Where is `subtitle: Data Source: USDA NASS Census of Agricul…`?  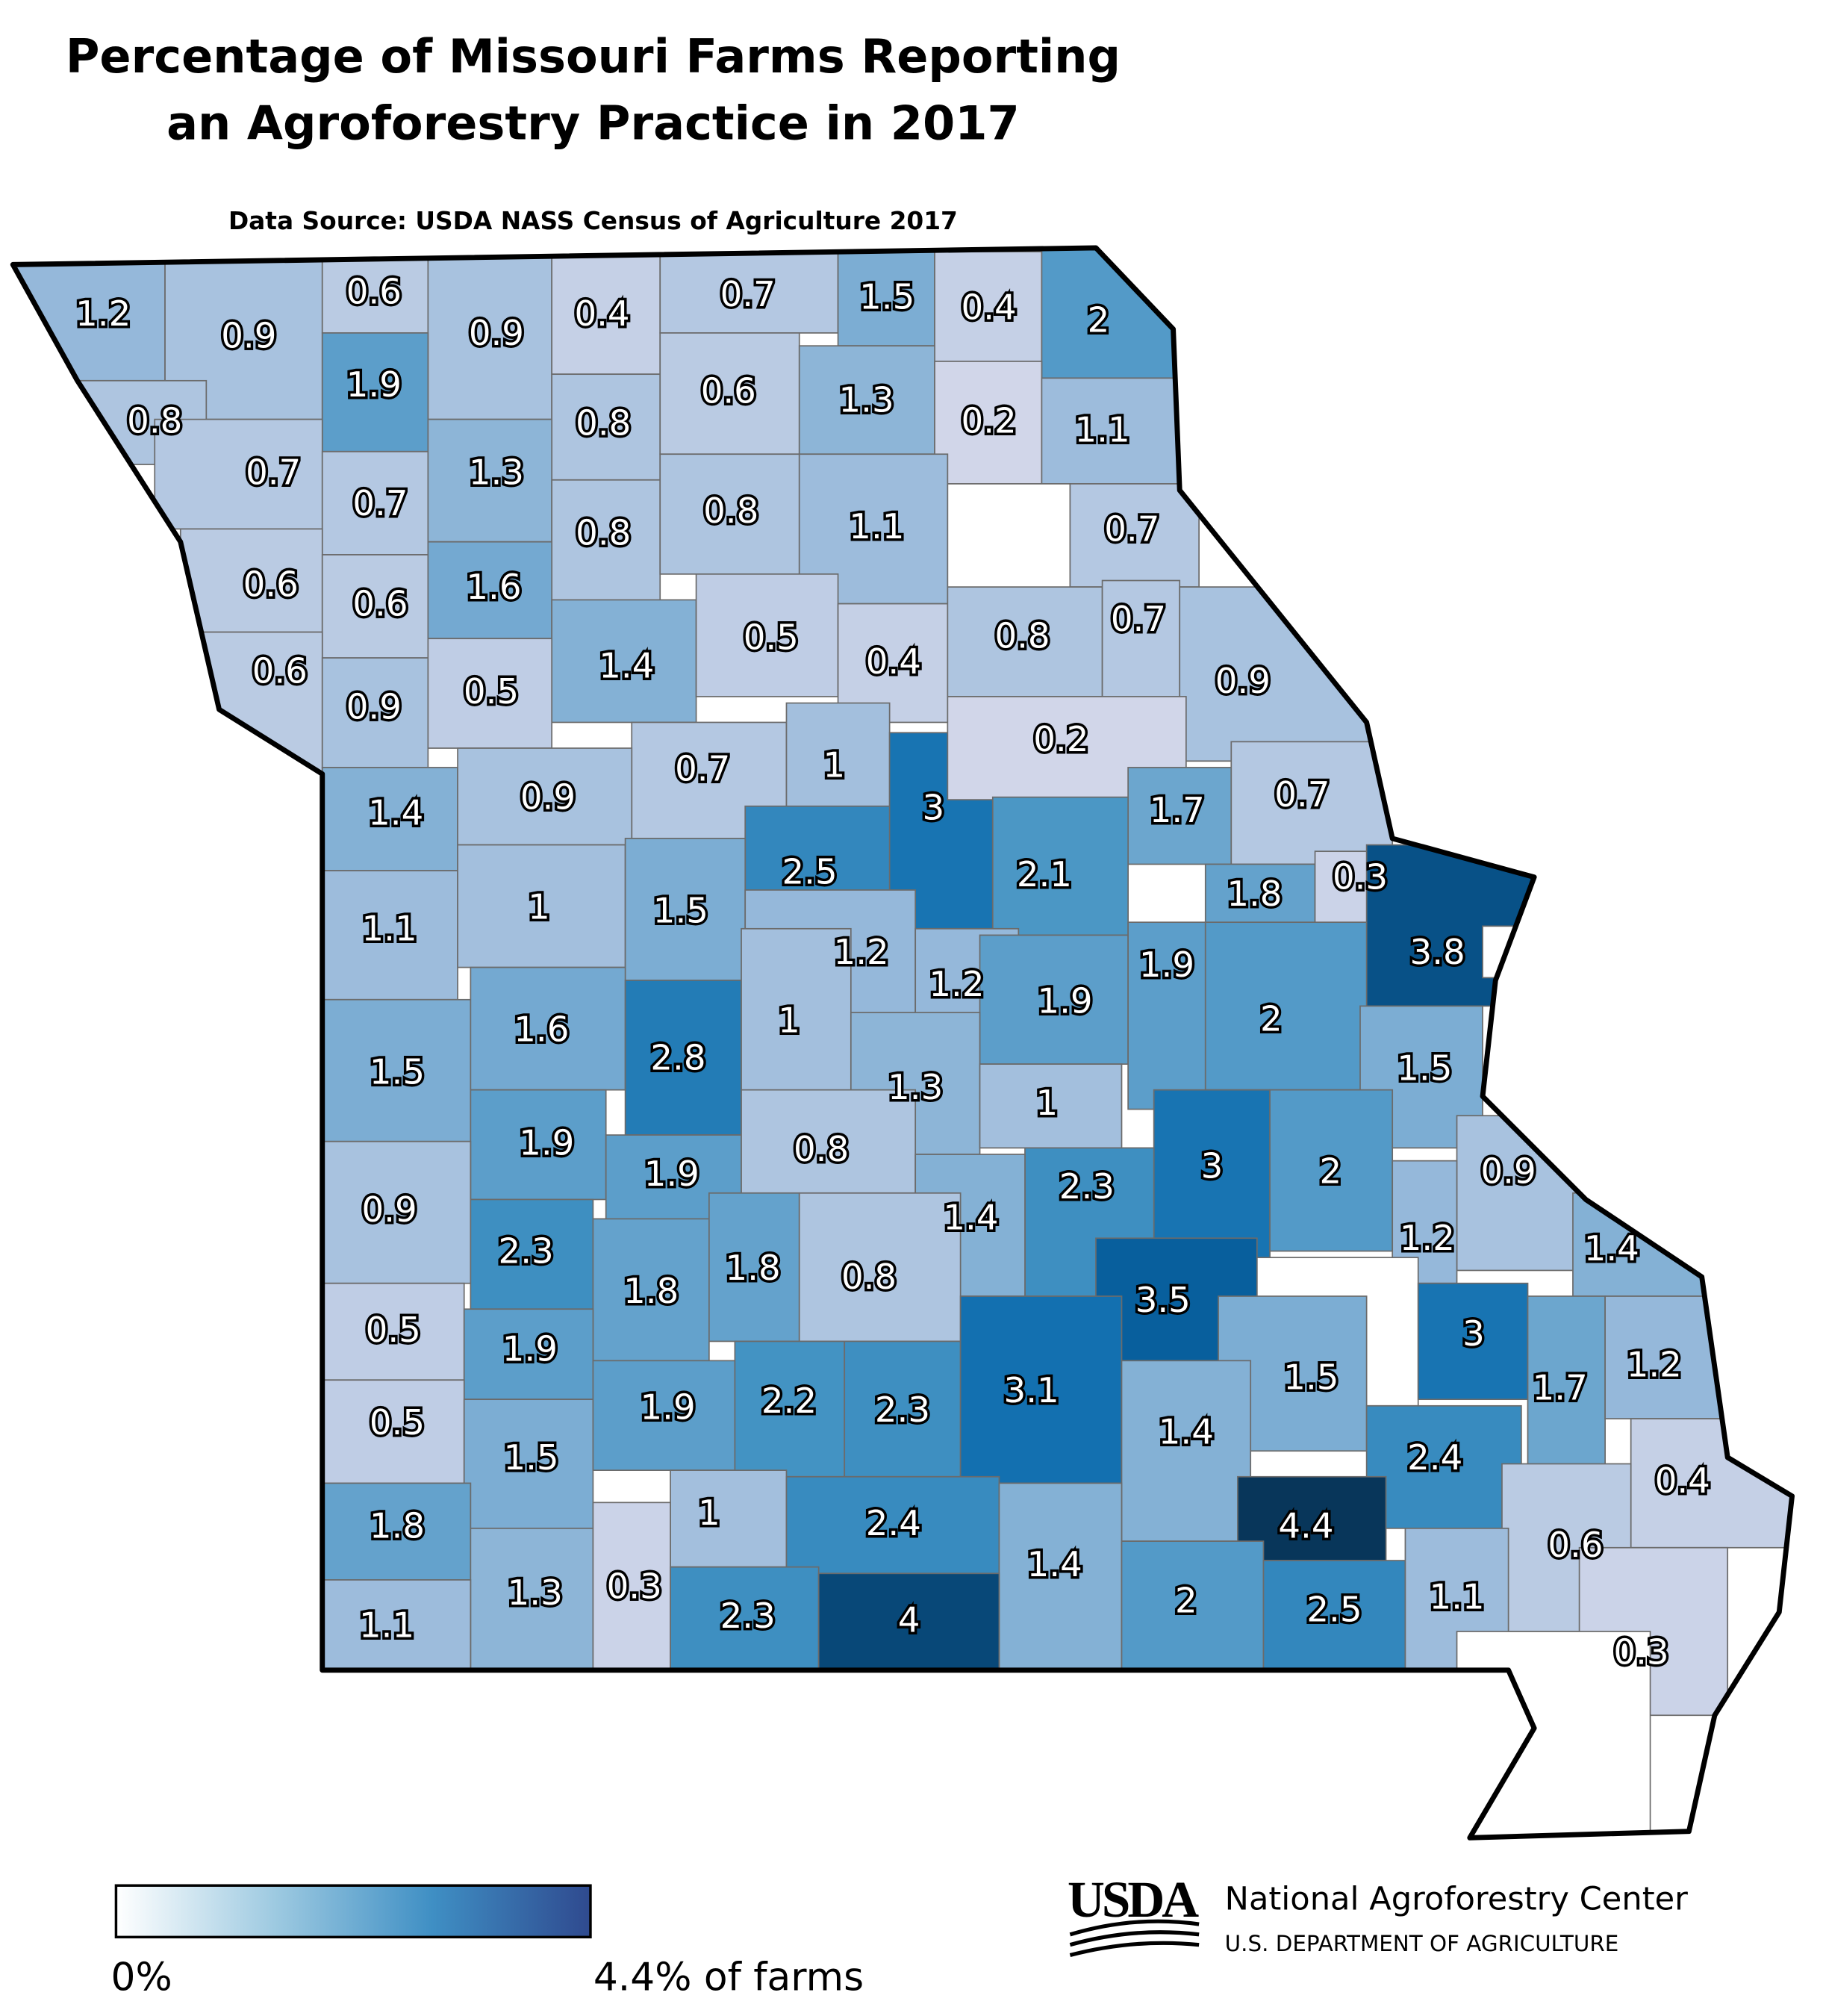
subtitle: Data Source: USDA NASS Census of Agricul… is located at coordinates (593, 221).